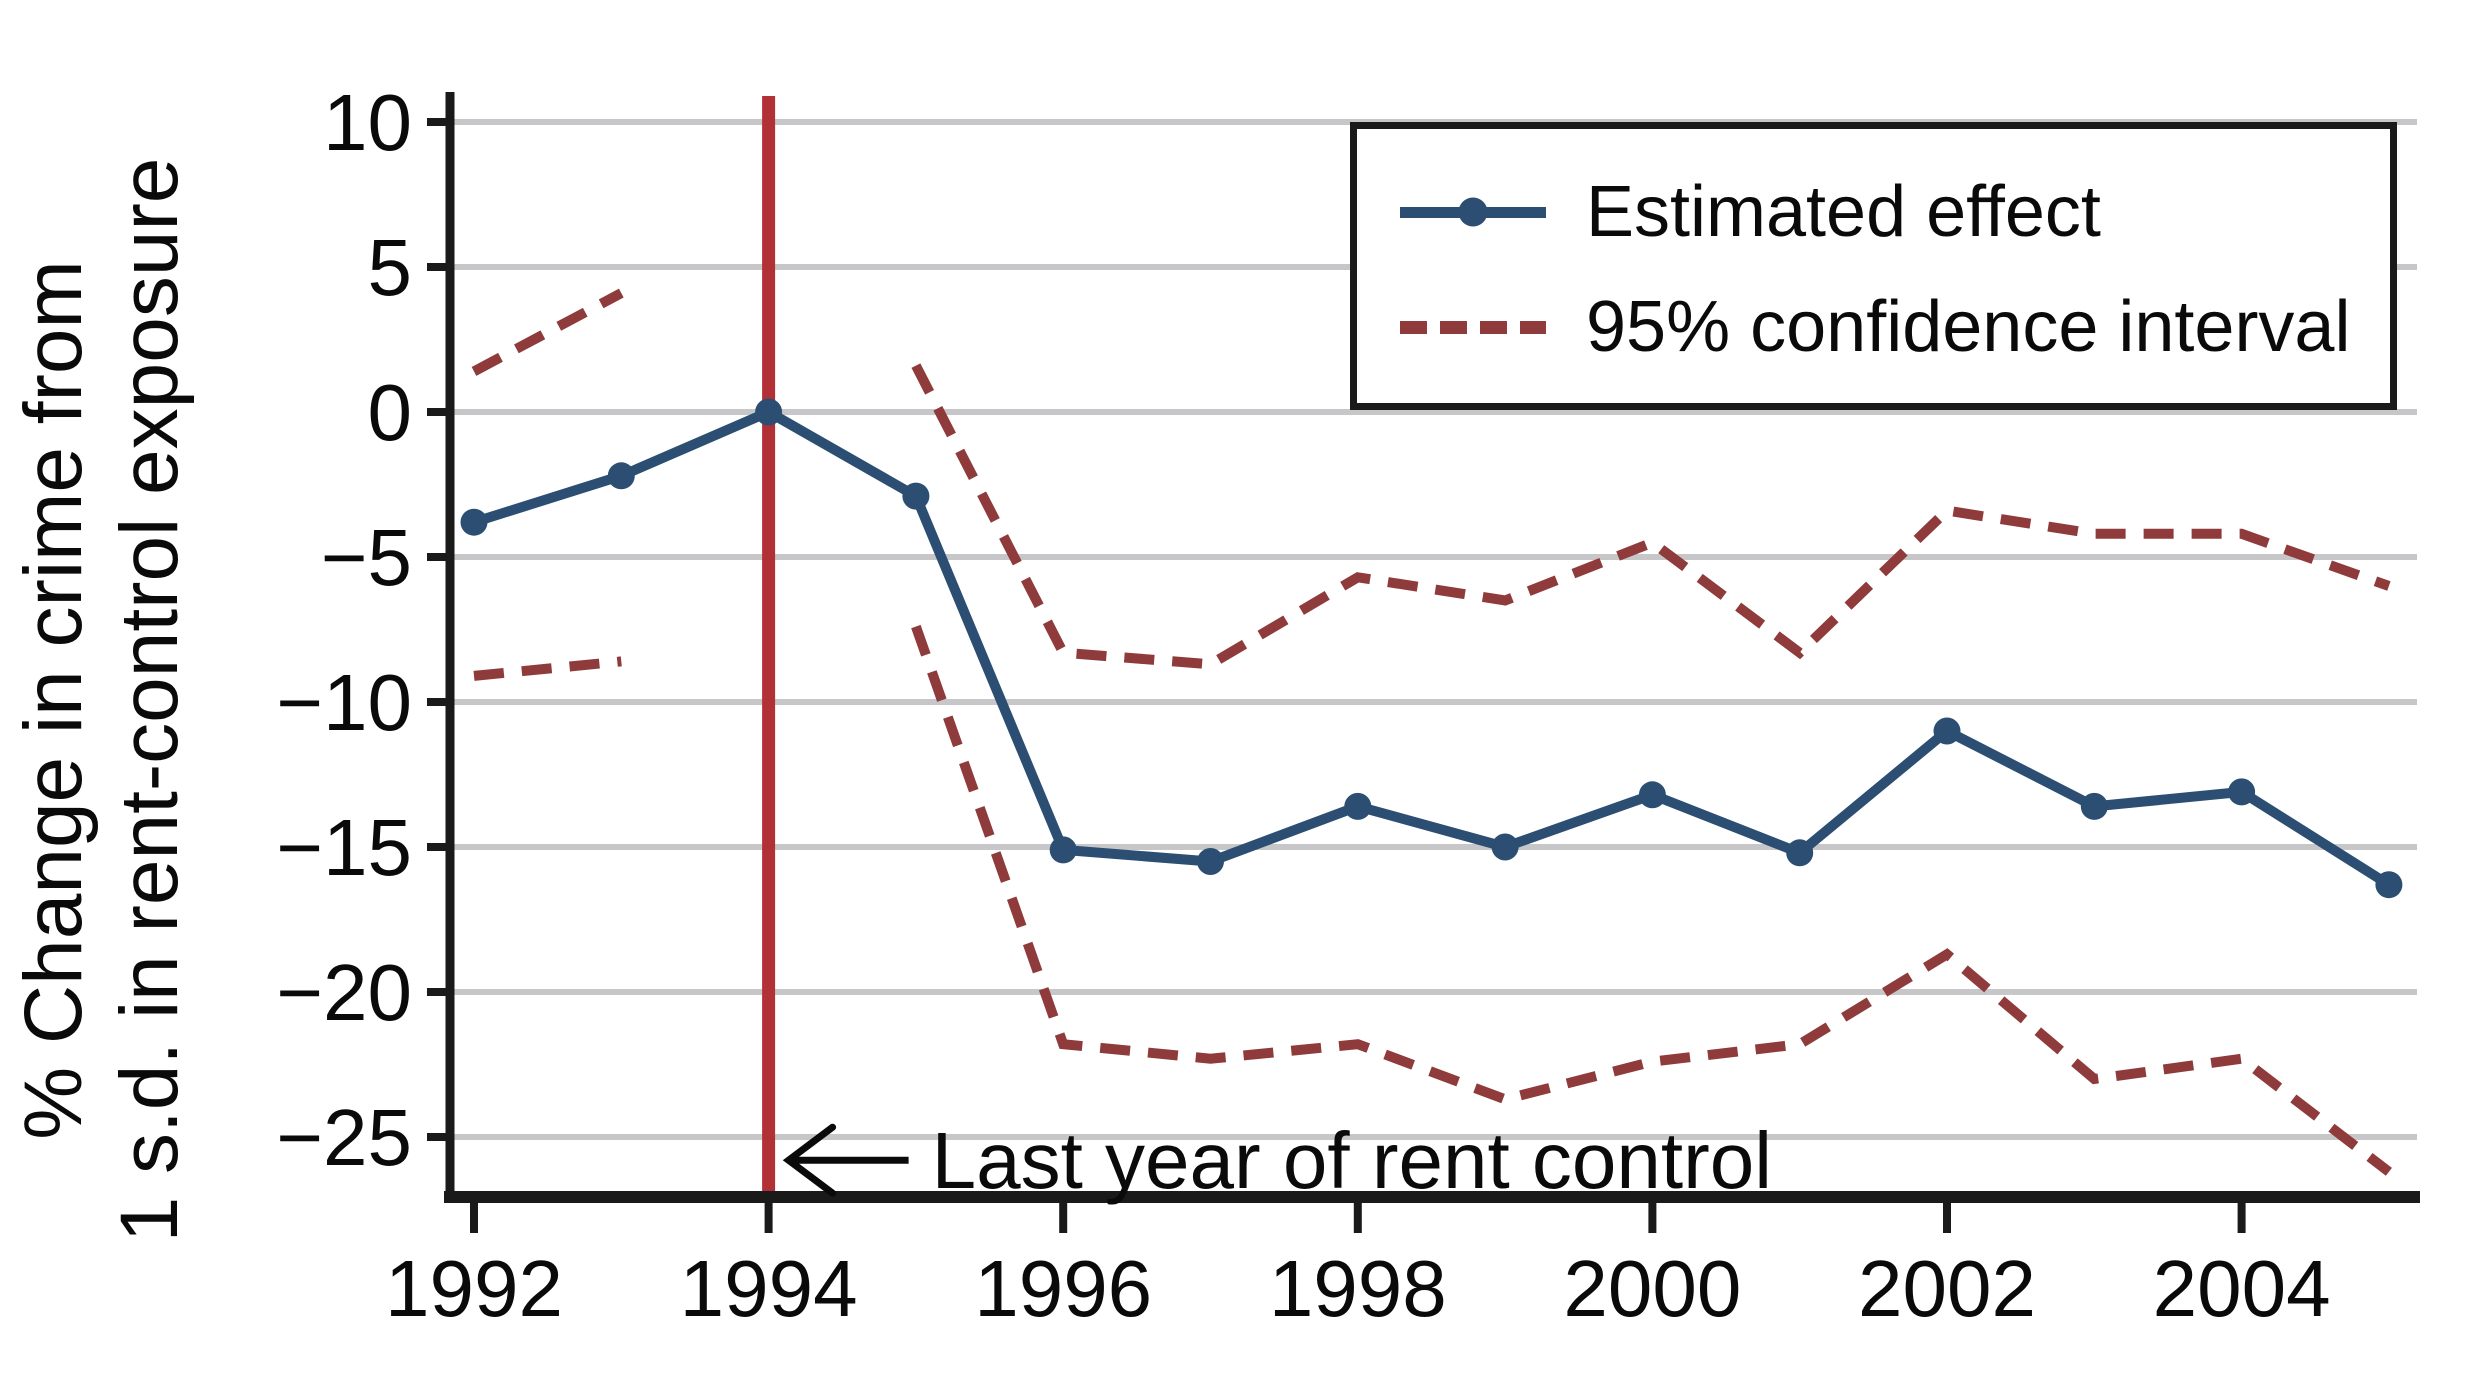  What do you see at coordinates (1473, 327) in the screenshot?
I see `legend-ci-swatch` at bounding box center [1473, 327].